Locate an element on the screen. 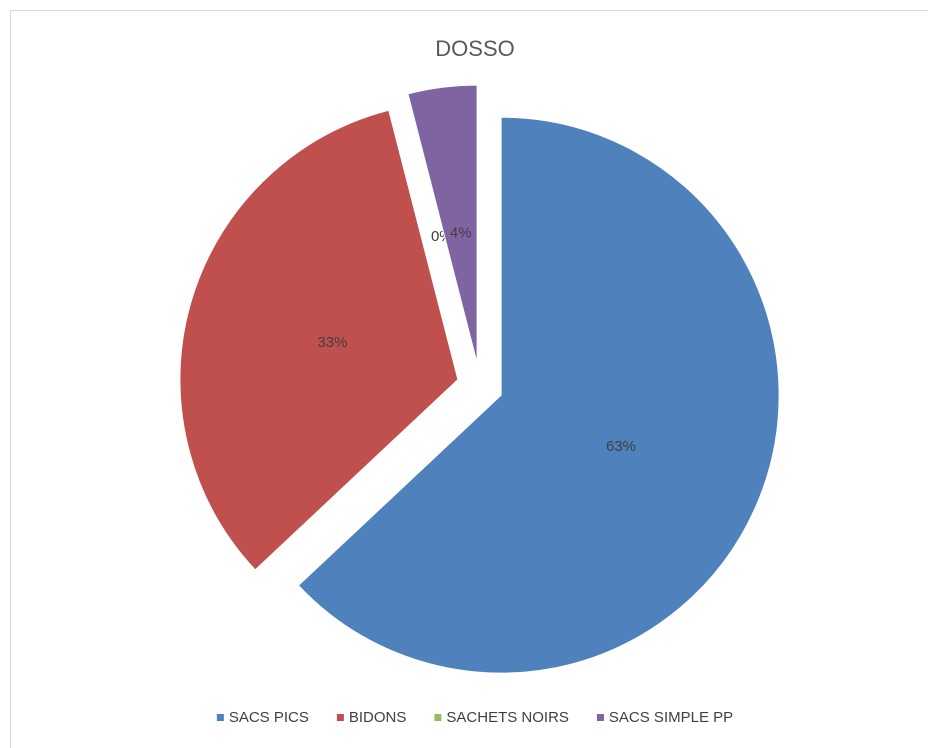 Image resolution: width=928 pixels, height=748 pixels. legend-label: SACS PICS is located at coordinates (269, 717).